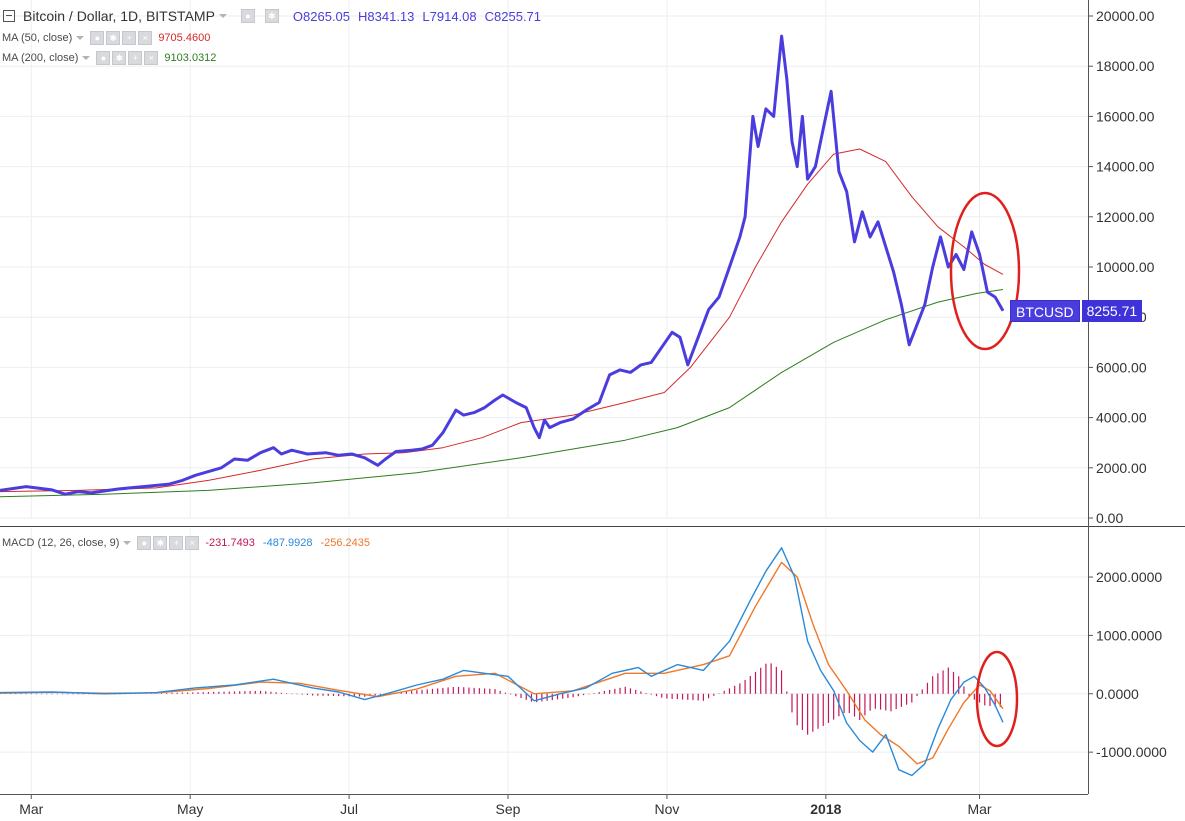  I want to click on x-tick-label: Mar, so click(979, 809).